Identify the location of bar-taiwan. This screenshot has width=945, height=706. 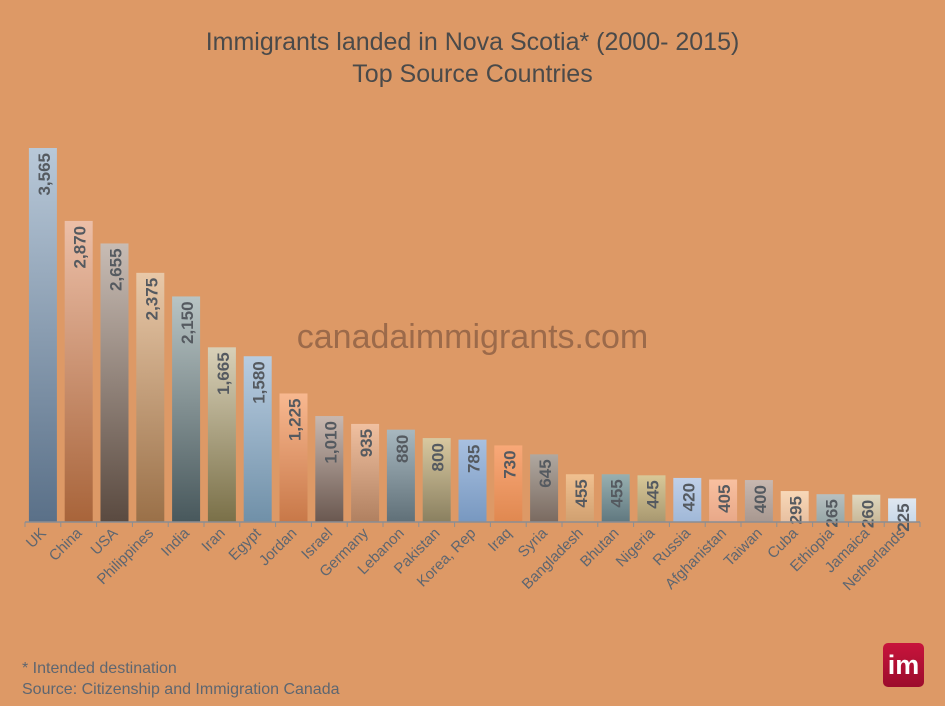
(758, 501).